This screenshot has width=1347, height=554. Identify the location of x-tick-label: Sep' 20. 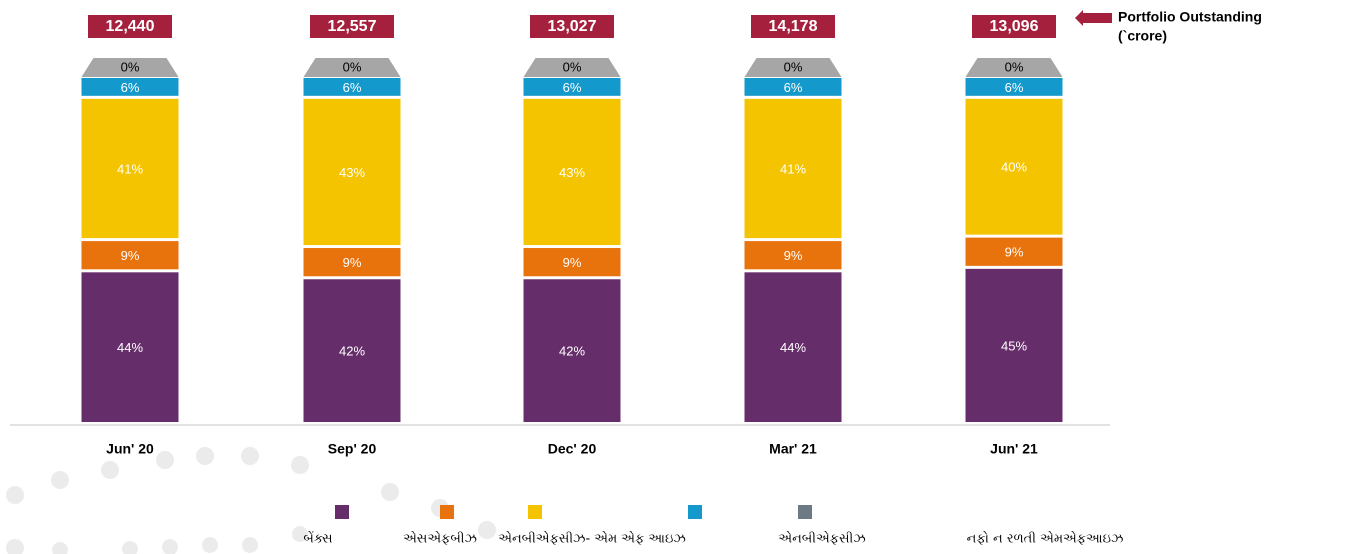
(352, 449).